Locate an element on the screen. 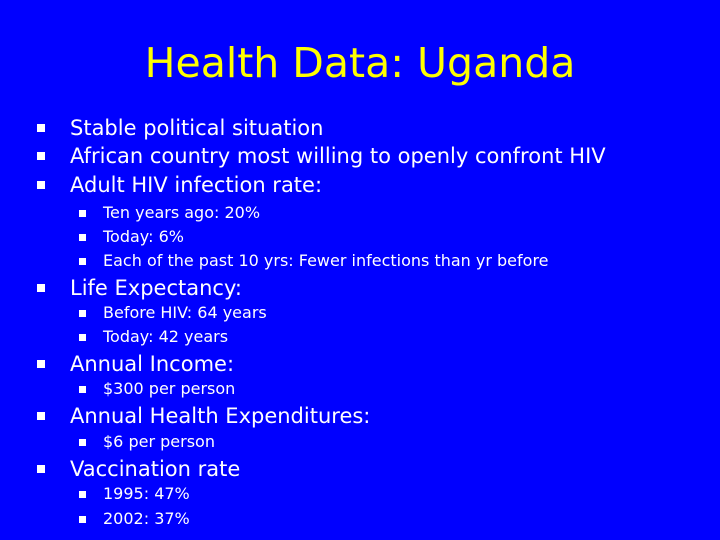 Image resolution: width=720 pixels, height=540 pixels. sub-bullet-text: $300 per person is located at coordinates (169, 388).